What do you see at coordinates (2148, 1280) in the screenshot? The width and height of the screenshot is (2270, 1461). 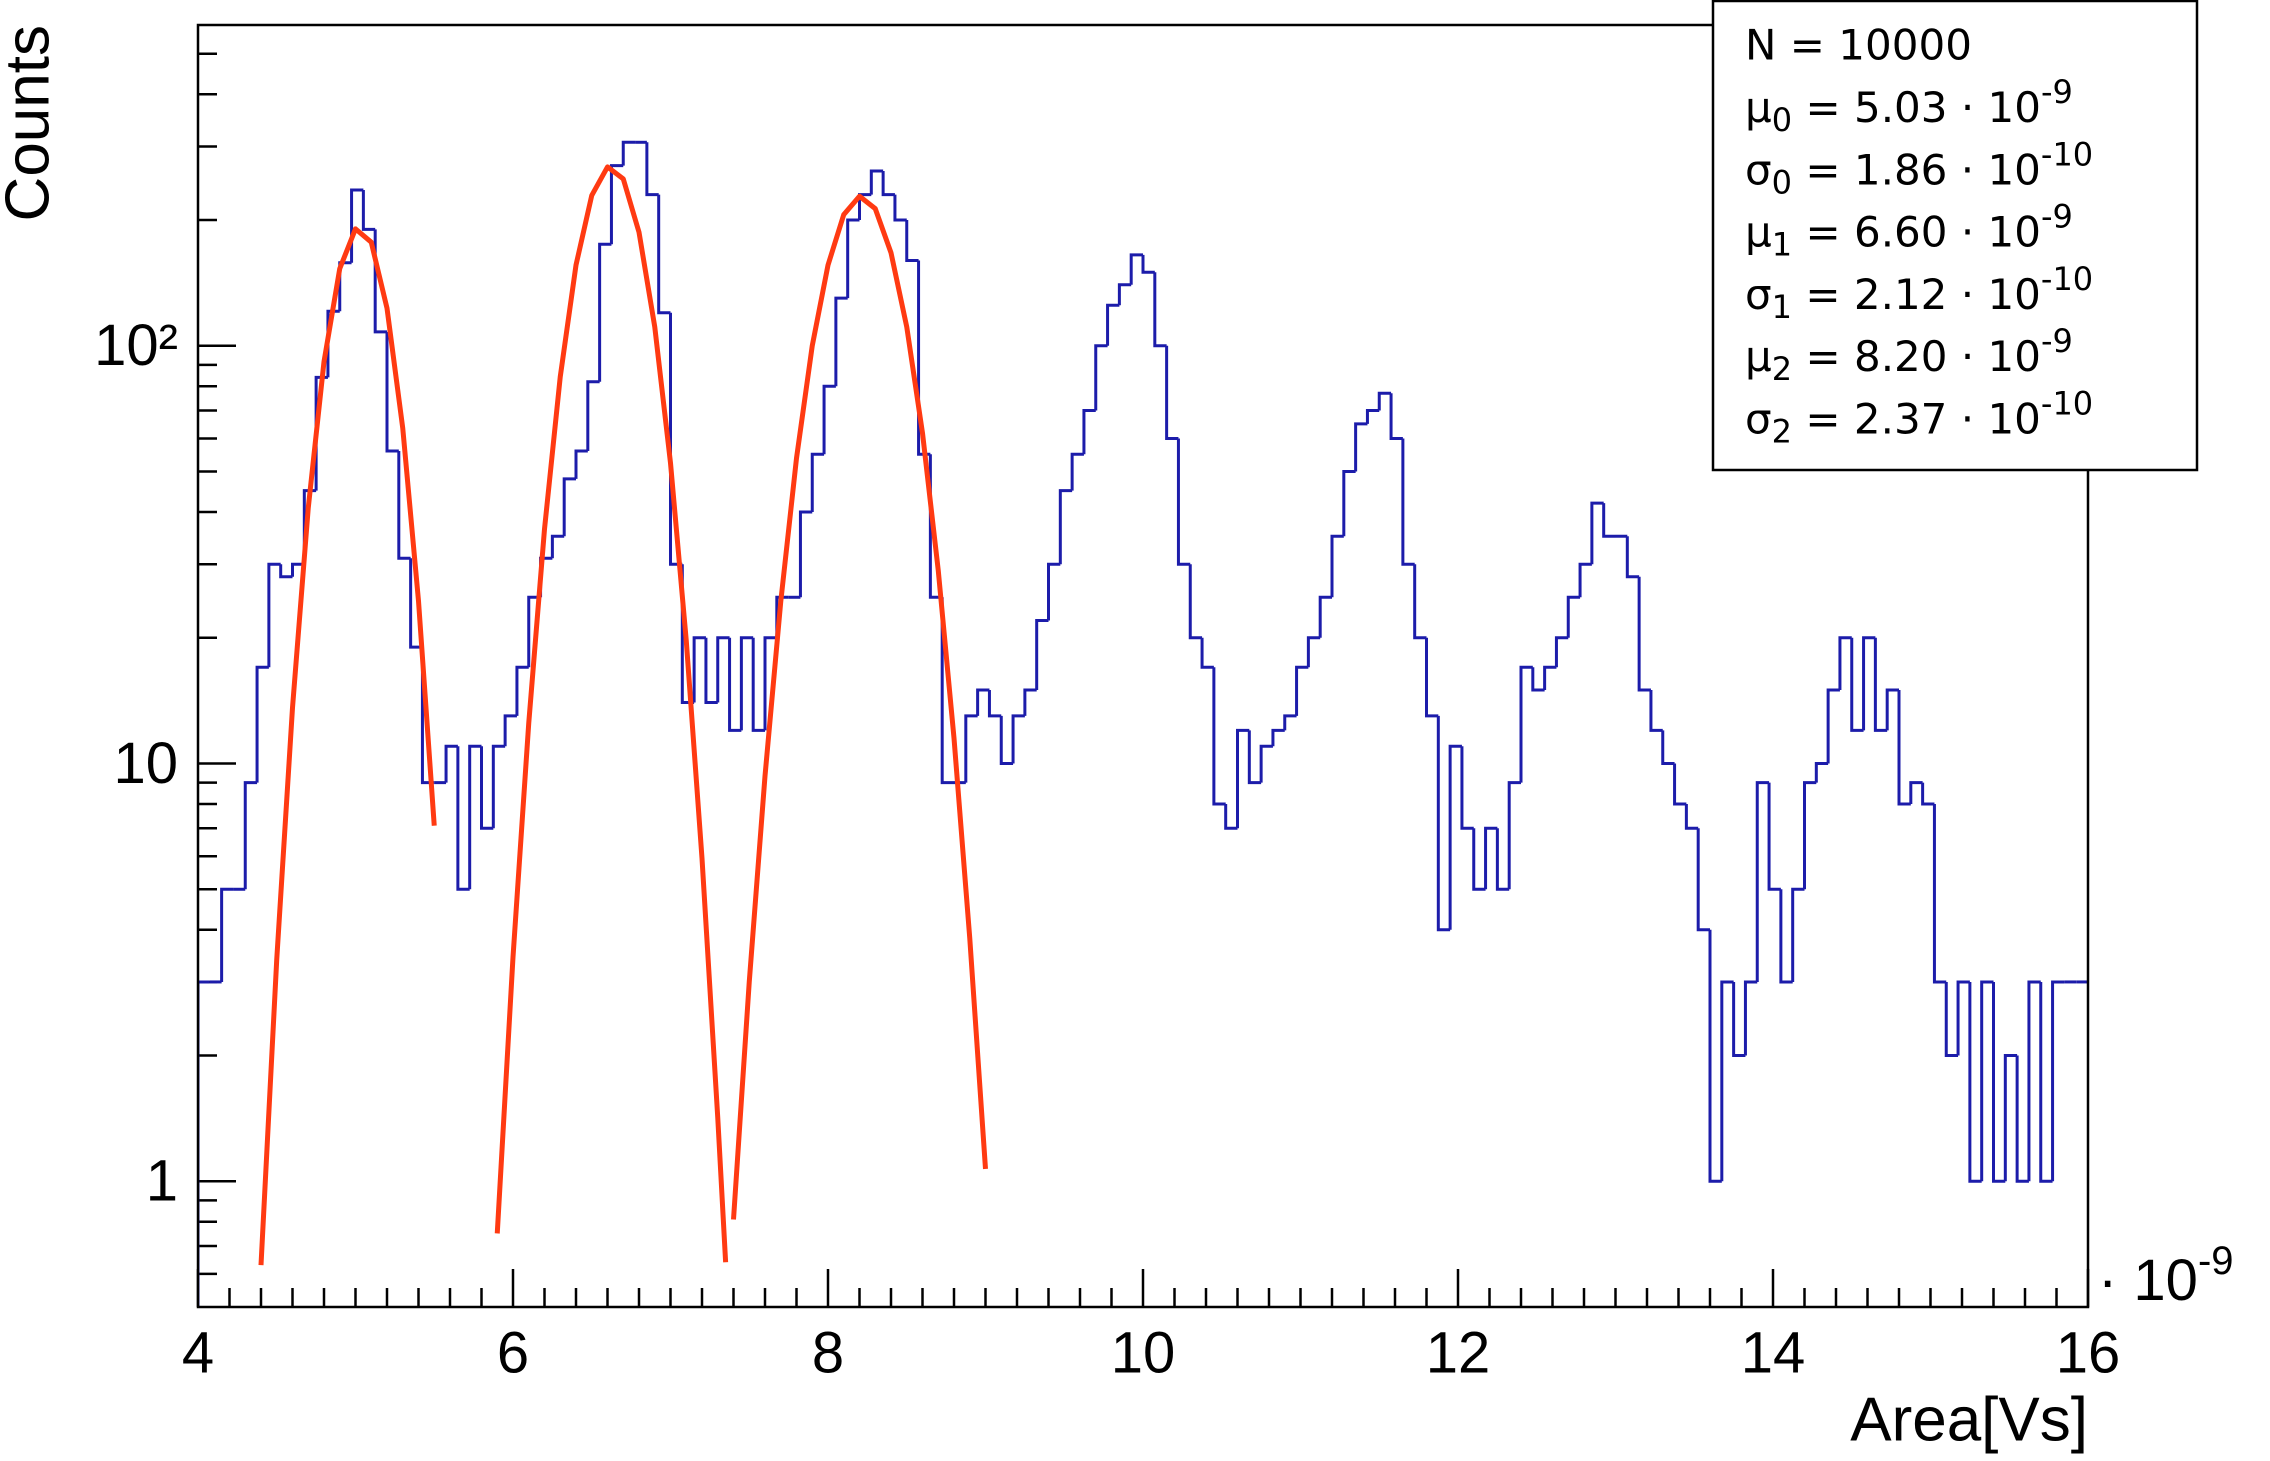 I see `x-multiplier-text: · 10` at bounding box center [2148, 1280].